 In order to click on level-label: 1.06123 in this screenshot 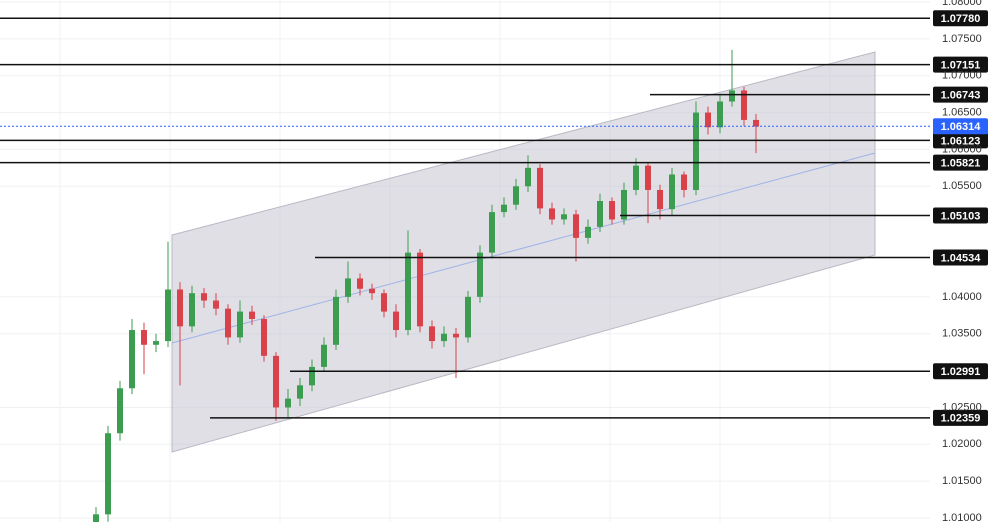, I will do `click(961, 141)`.